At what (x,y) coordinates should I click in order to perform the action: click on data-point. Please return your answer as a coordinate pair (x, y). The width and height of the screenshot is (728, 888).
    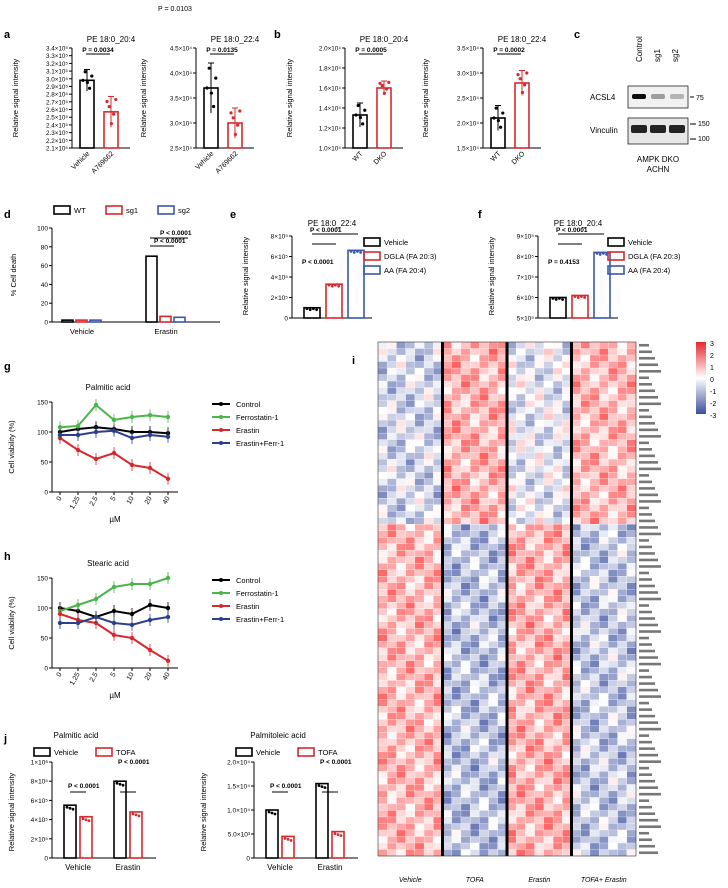
    Looking at the image, I should click on (211, 93).